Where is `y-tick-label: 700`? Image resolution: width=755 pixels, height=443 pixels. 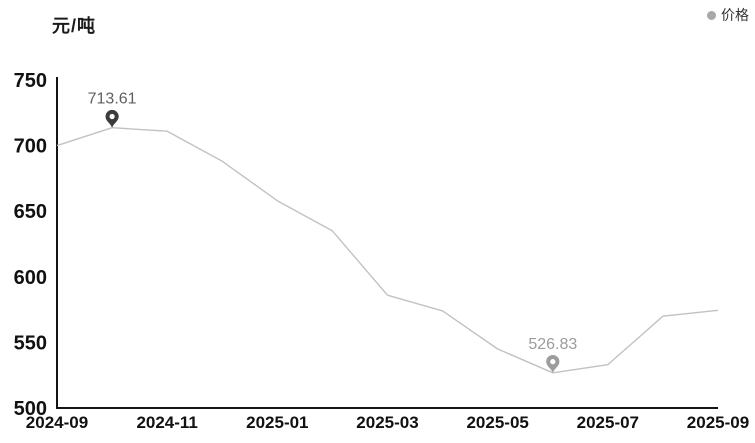
y-tick-label: 700 is located at coordinates (30, 147).